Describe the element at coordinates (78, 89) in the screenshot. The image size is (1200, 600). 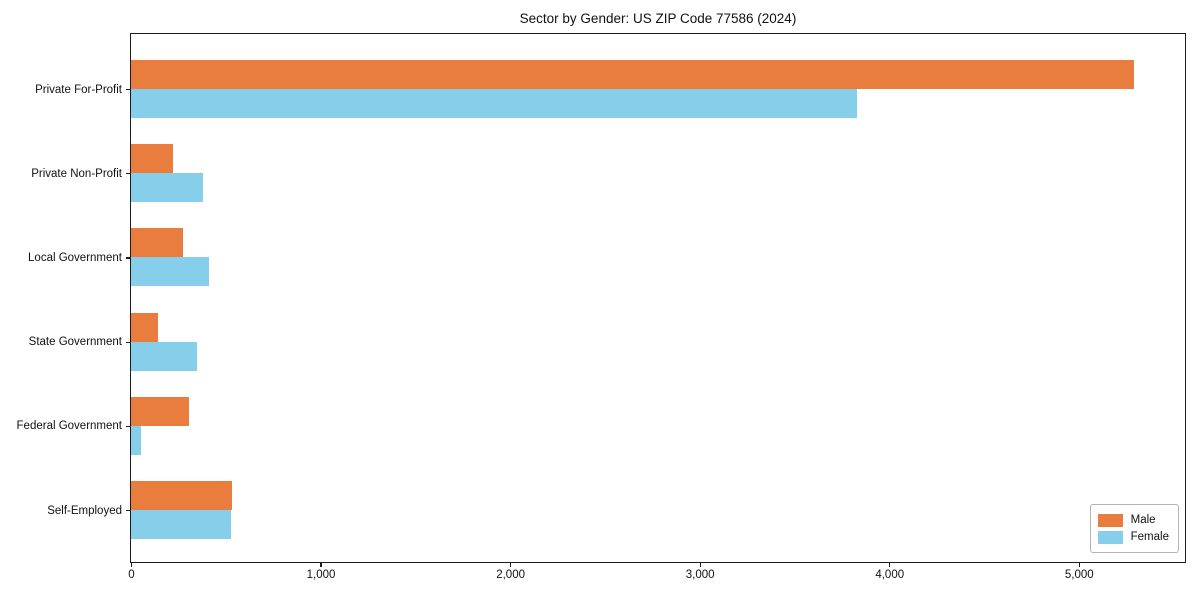
I see `ytick-label-1: Private For-Profit` at that location.